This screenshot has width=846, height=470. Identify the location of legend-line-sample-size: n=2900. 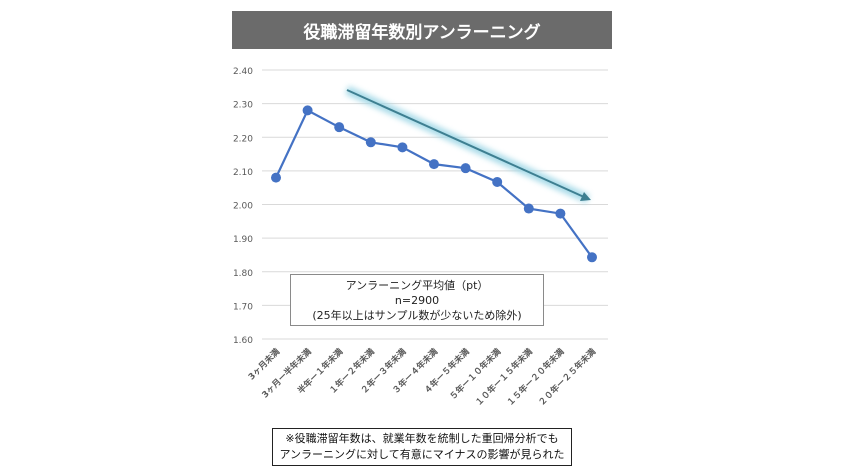
(417, 300).